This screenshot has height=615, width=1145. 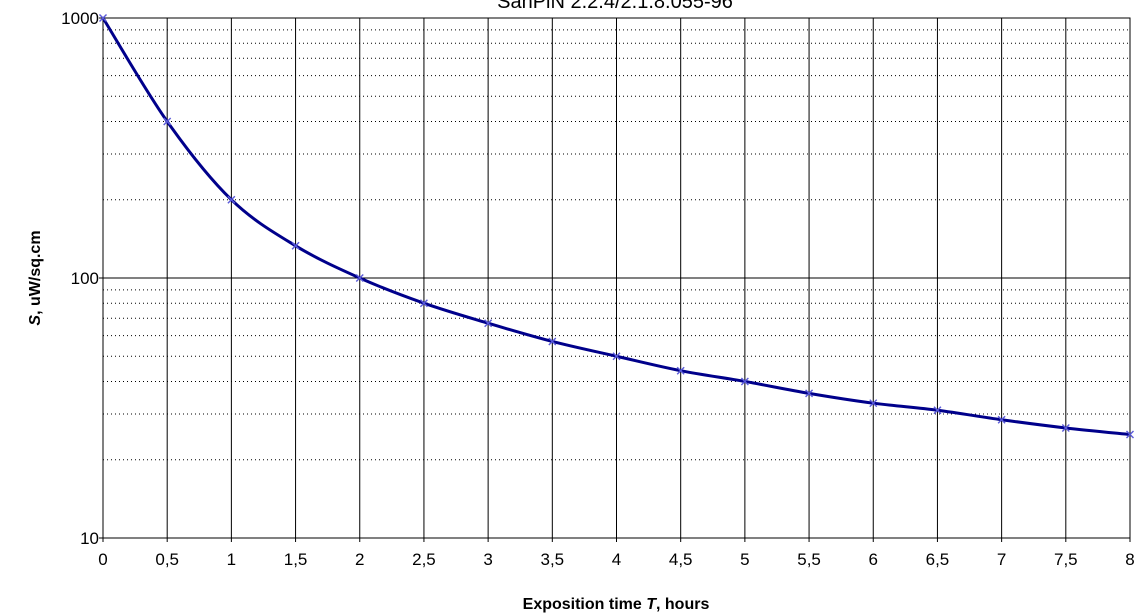 What do you see at coordinates (615, 6) in the screenshot?
I see `chart-title: SanPiN 2.2.4/2.1.8.055-96` at bounding box center [615, 6].